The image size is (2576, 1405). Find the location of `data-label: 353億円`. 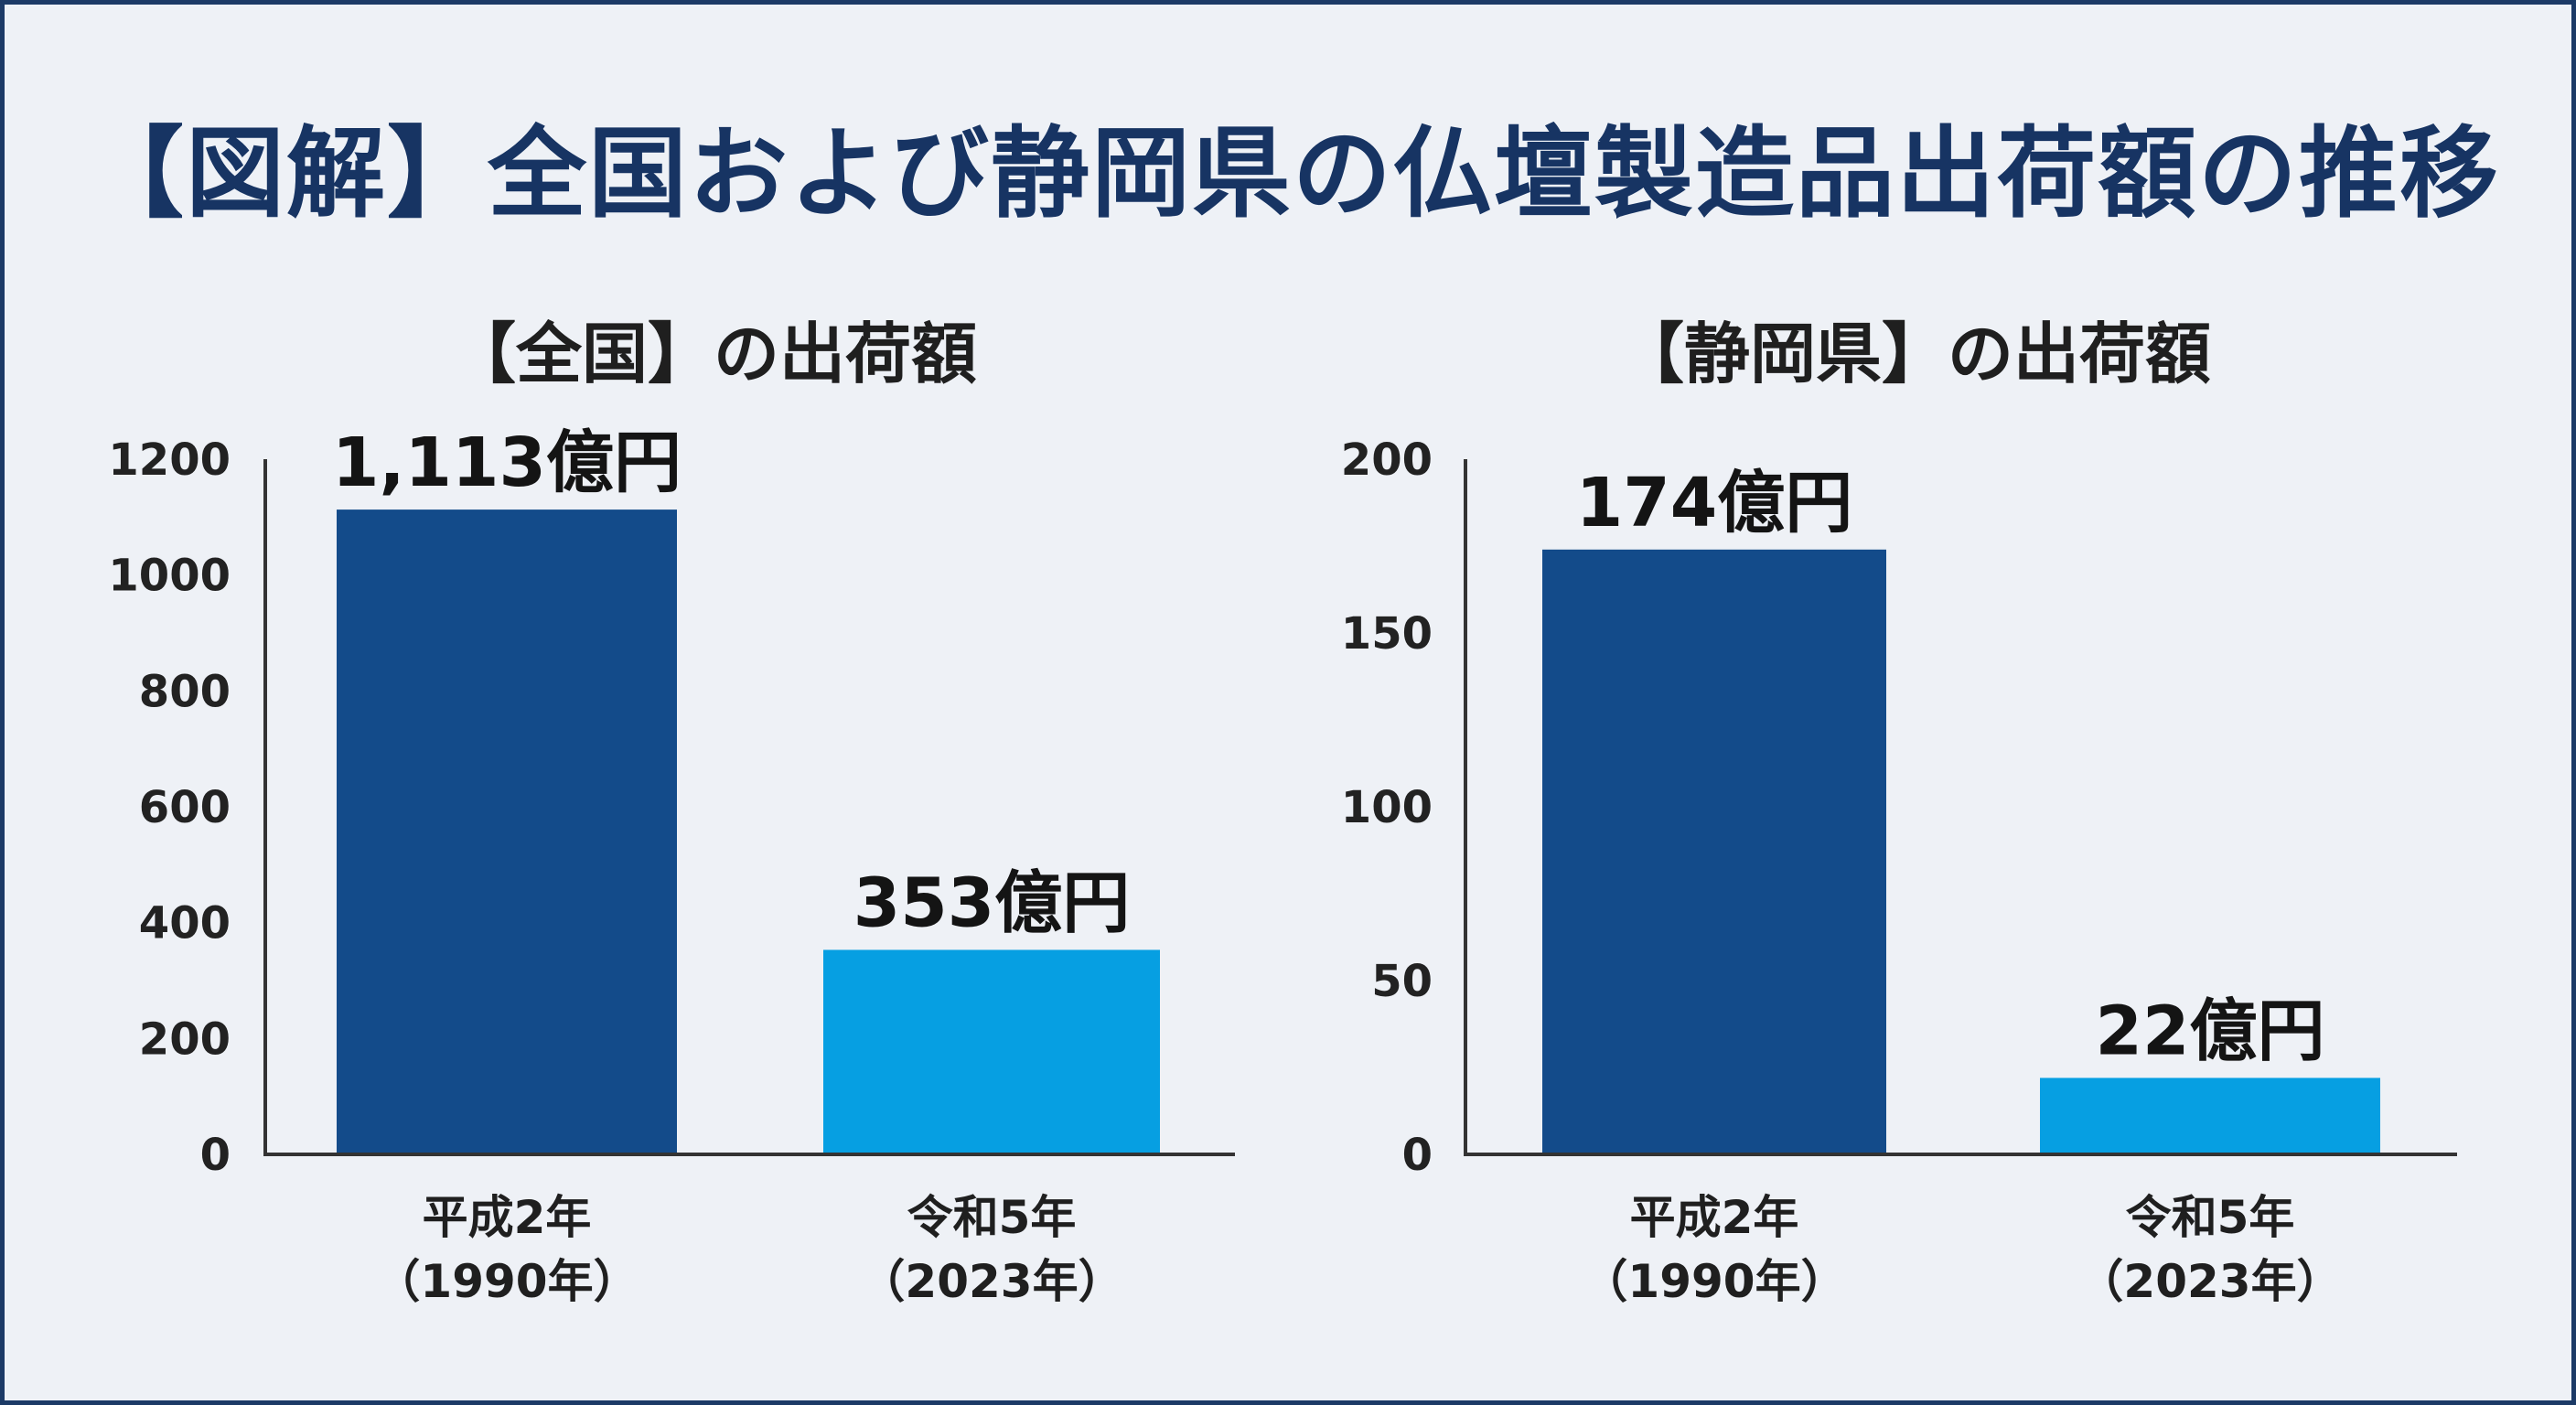

data-label: 353億円 is located at coordinates (992, 902).